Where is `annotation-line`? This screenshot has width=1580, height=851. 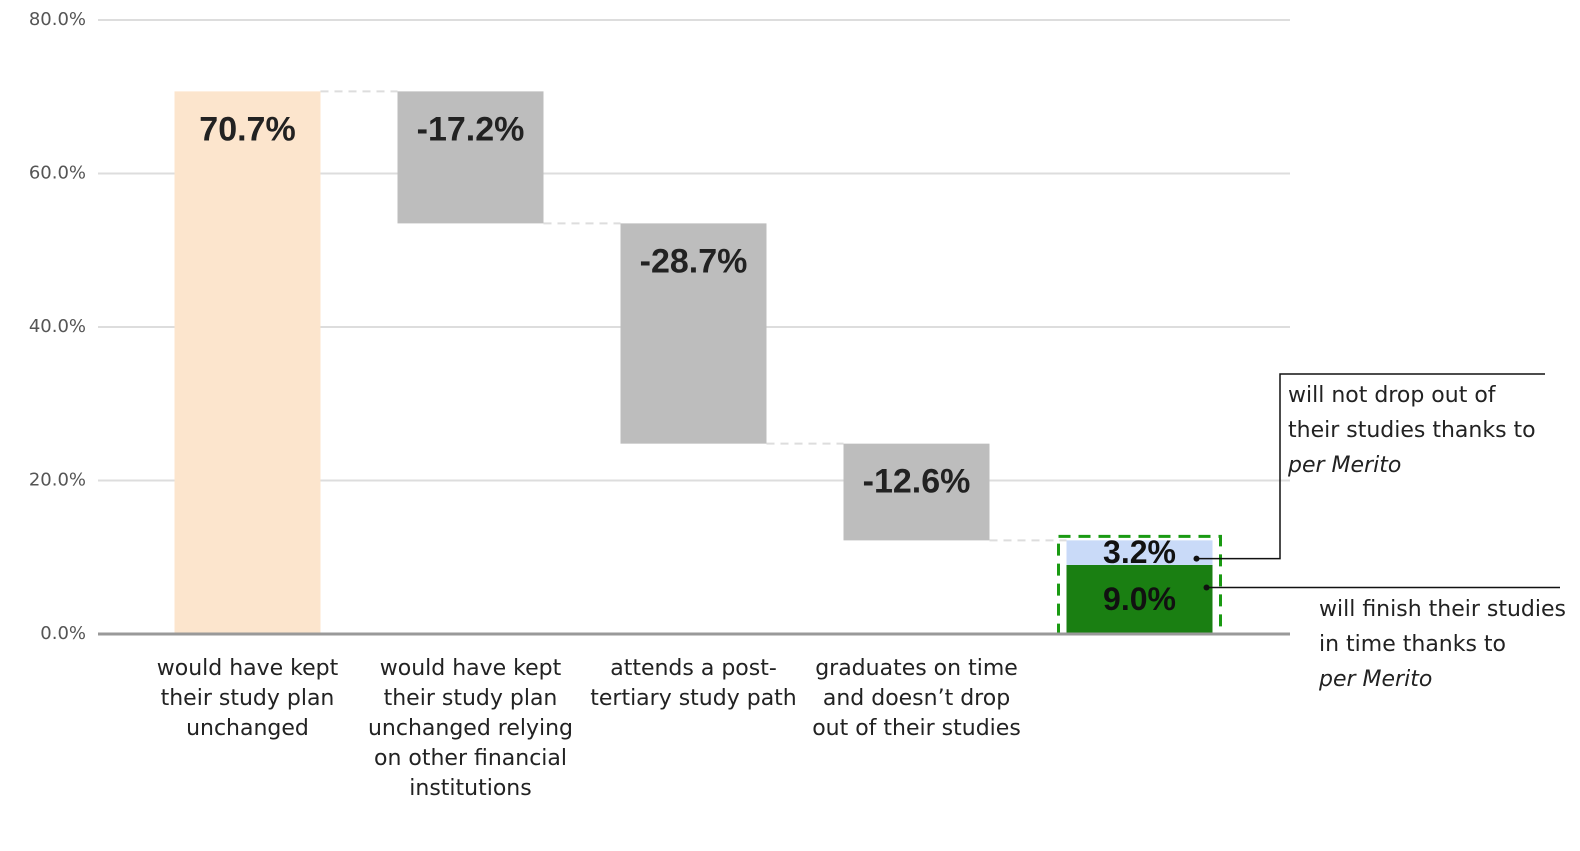
annotation-line is located at coordinates (1370, 466).